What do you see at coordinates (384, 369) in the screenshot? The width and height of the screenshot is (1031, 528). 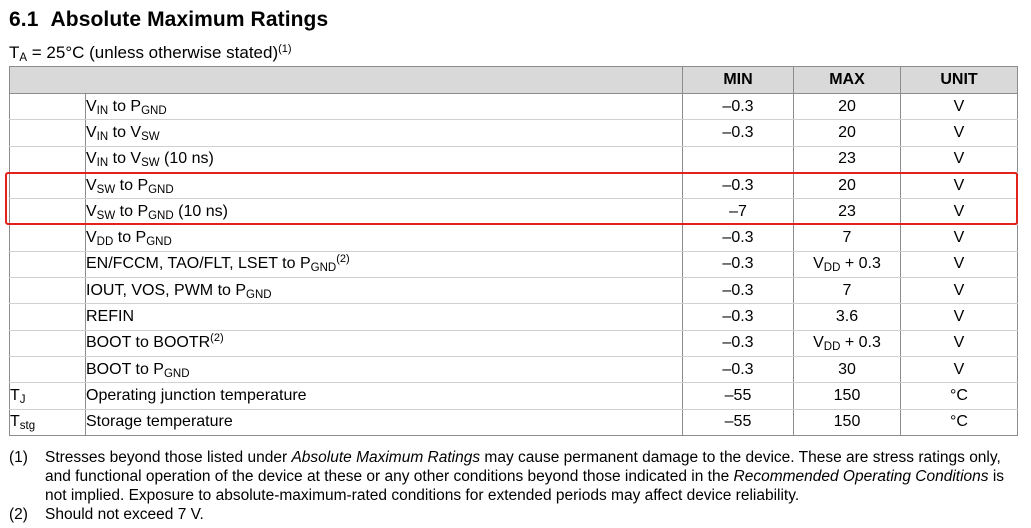 I see `parameter-cell: BOOT to PGND` at bounding box center [384, 369].